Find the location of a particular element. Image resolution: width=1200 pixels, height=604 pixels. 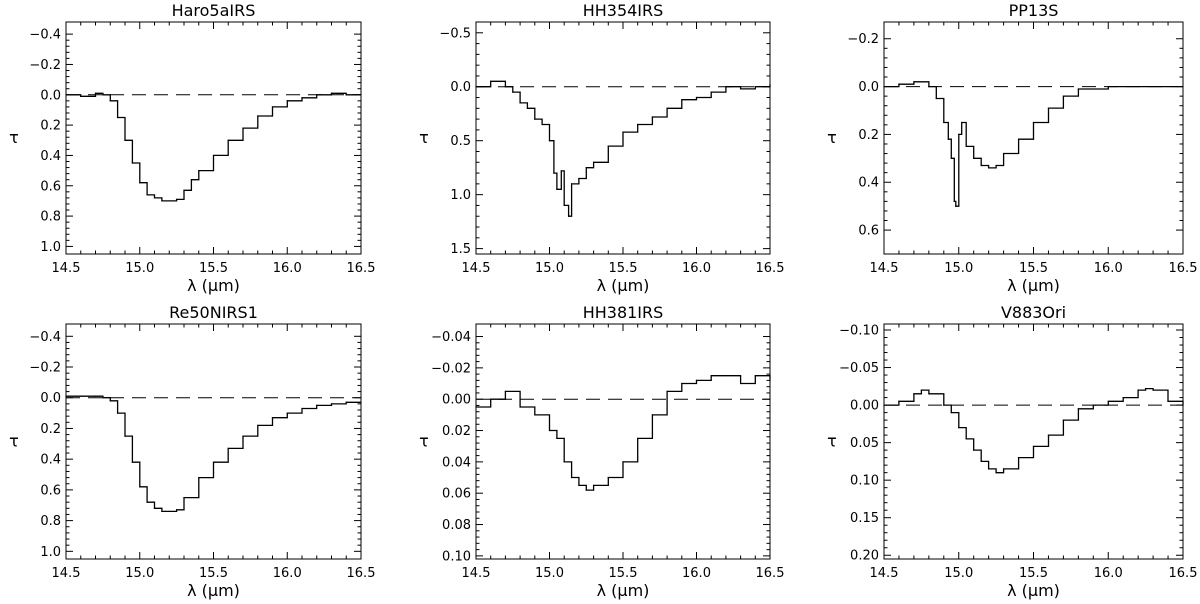

x-tick-label: 14.5 is located at coordinates (884, 573).